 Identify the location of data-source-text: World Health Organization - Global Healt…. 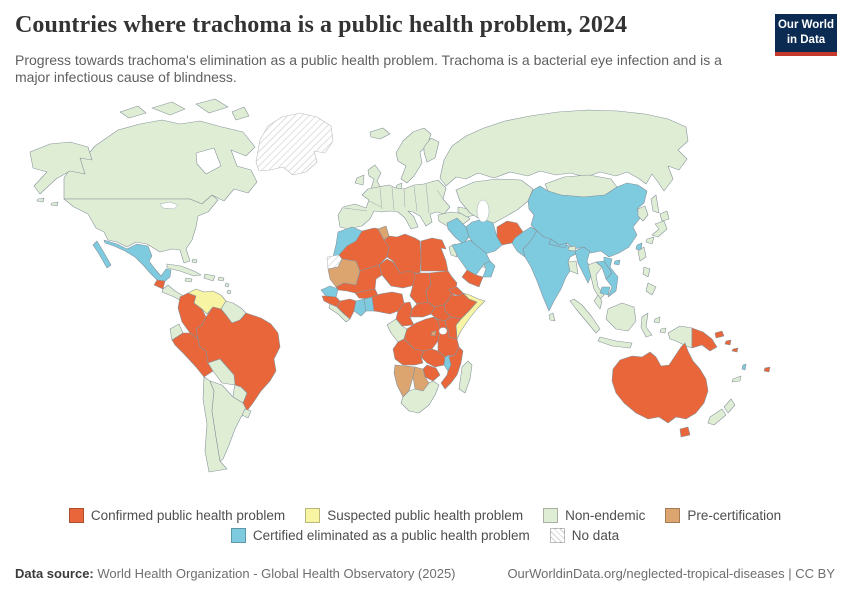
(274, 573).